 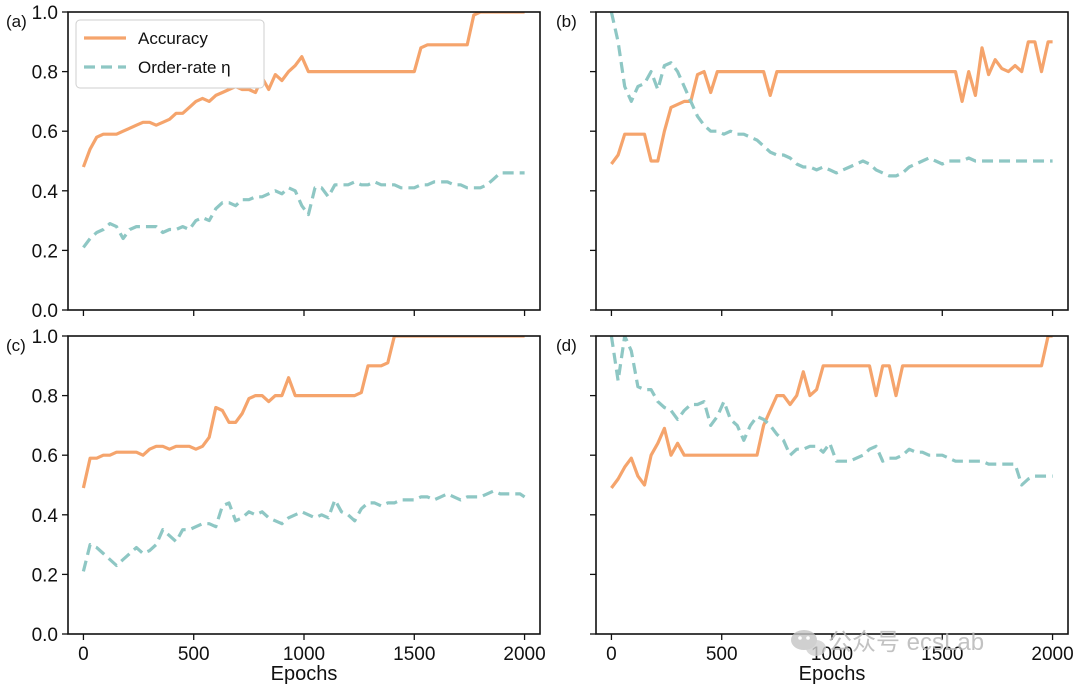 What do you see at coordinates (184, 67) in the screenshot?
I see `legend-label: Order-rate η` at bounding box center [184, 67].